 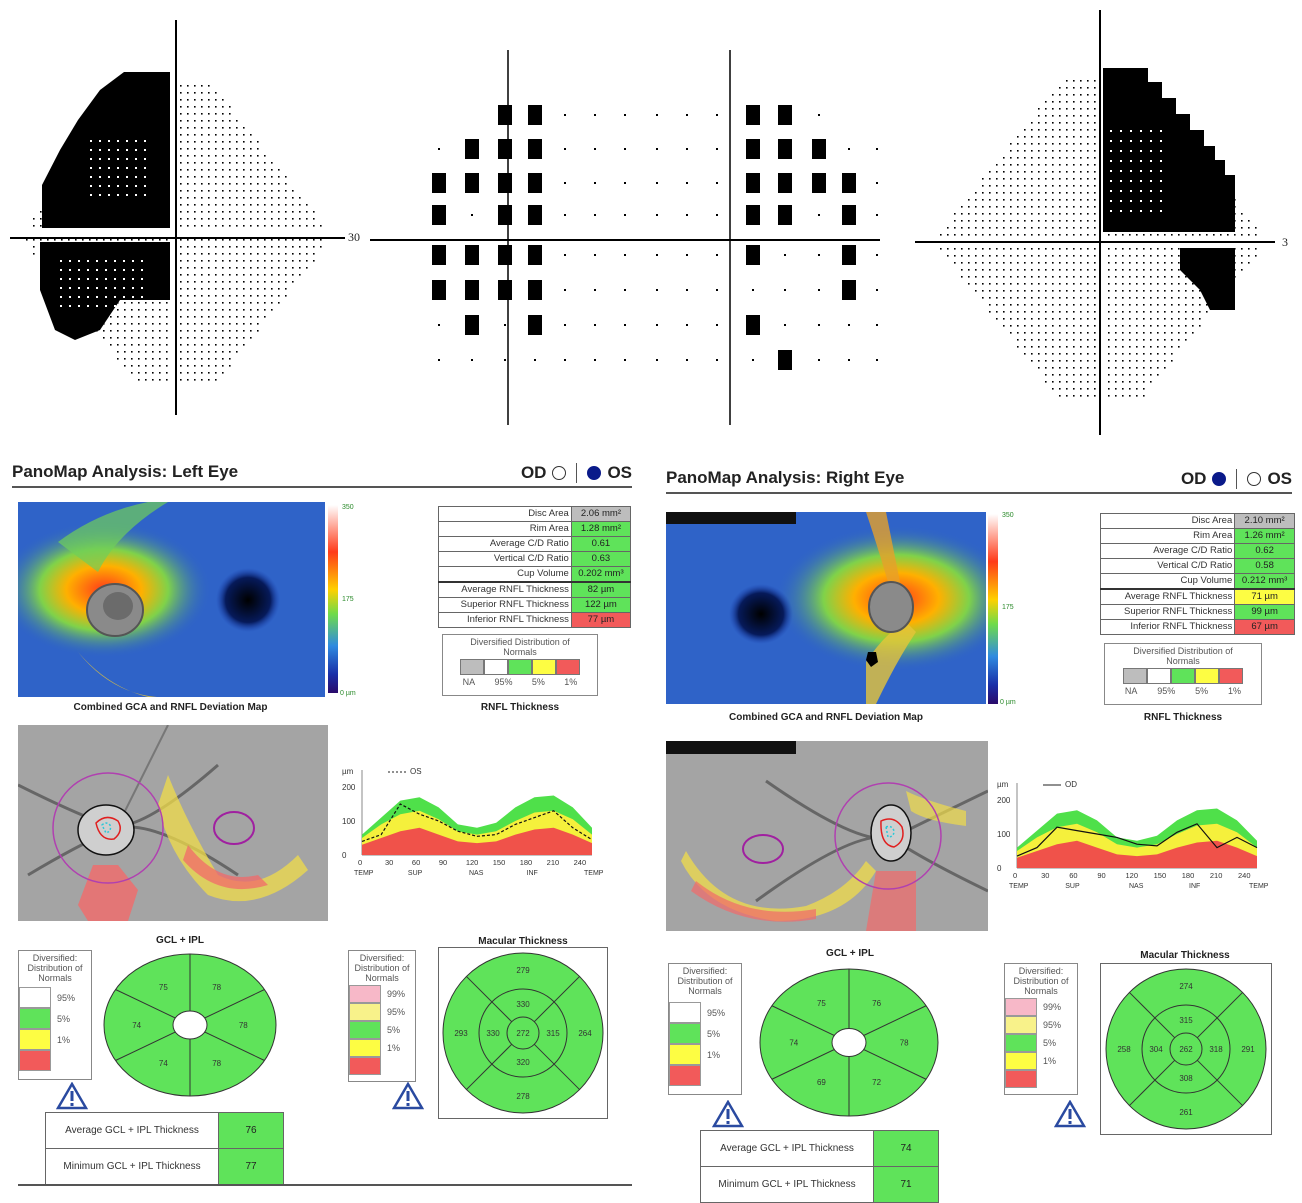 I want to click on macular-center, so click(x=523, y=1033).